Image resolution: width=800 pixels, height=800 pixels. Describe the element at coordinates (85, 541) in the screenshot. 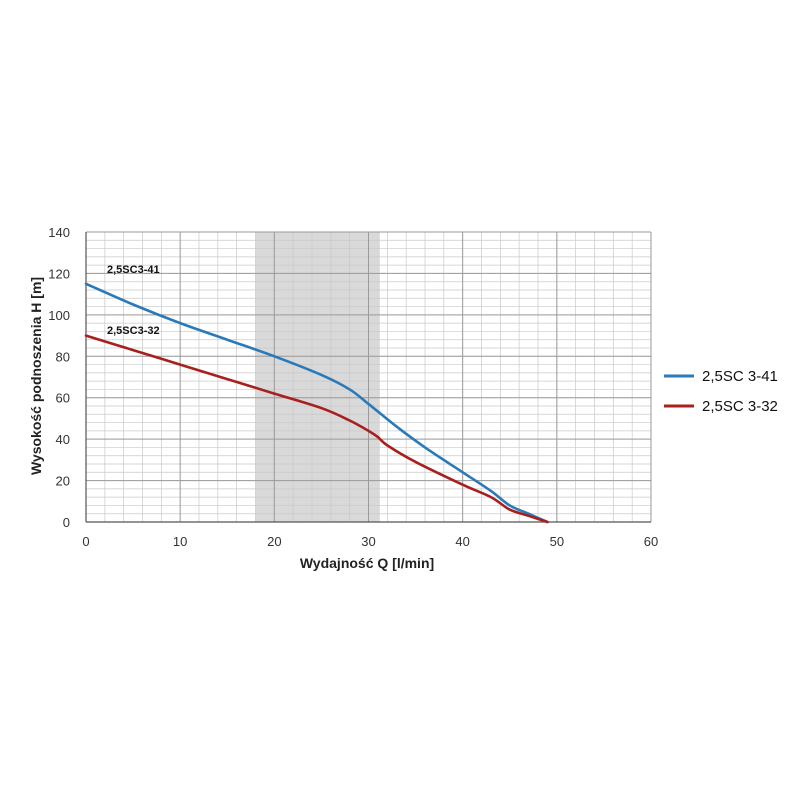

I see `x-tick-label: 0` at that location.